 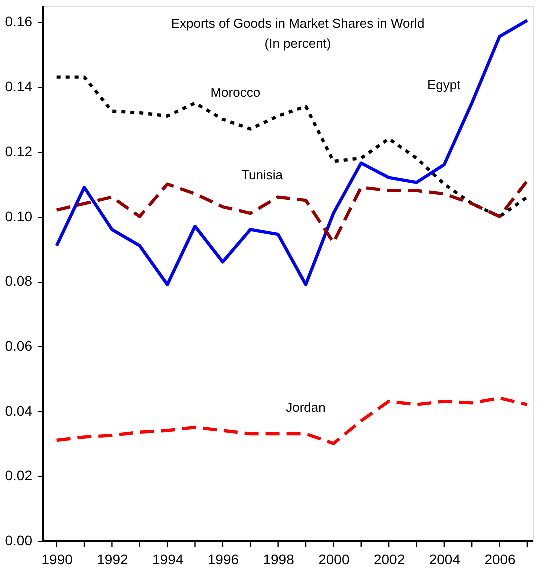 What do you see at coordinates (279, 560) in the screenshot?
I see `x-tick-label: 1998` at bounding box center [279, 560].